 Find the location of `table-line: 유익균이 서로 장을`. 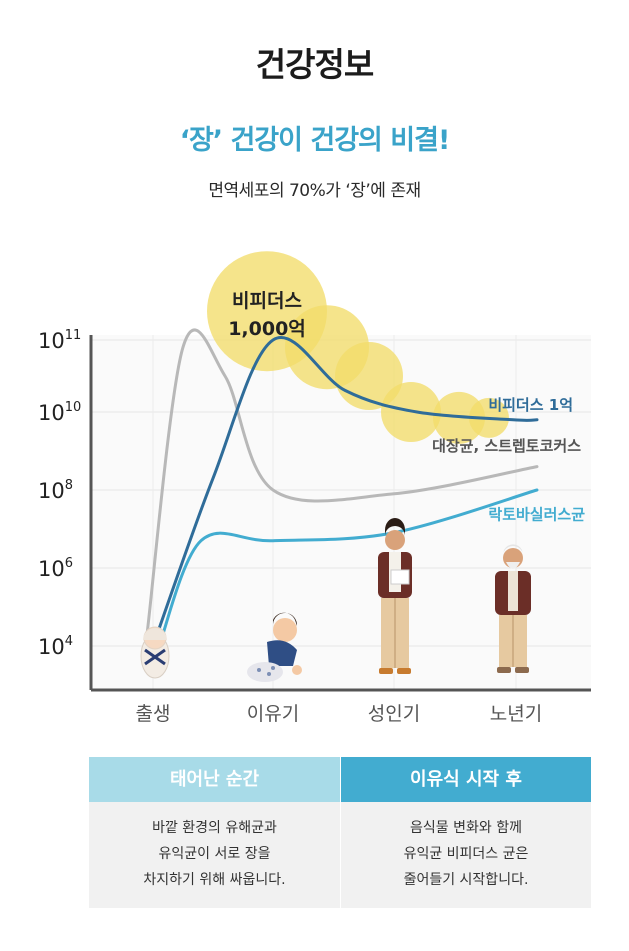

table-line: 유익균이 서로 장을 is located at coordinates (214, 854).